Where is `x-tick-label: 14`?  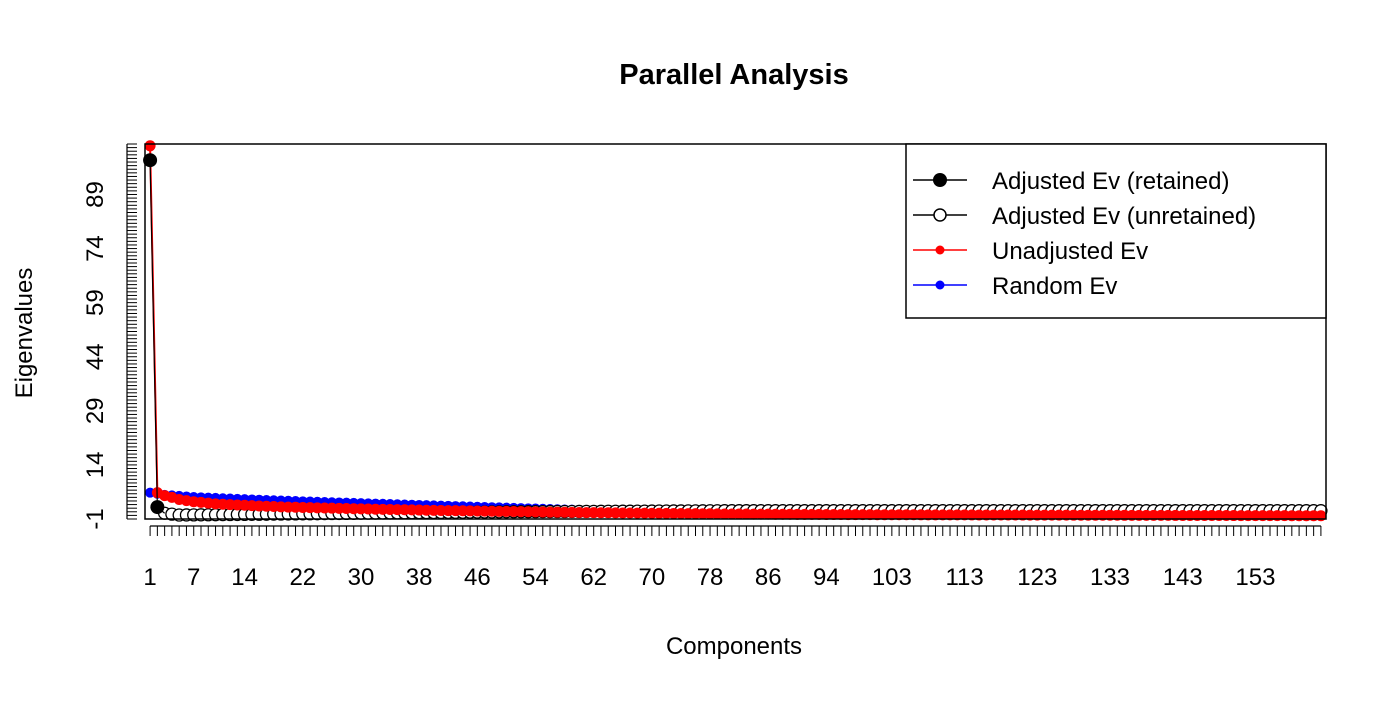
x-tick-label: 14 is located at coordinates (244, 577).